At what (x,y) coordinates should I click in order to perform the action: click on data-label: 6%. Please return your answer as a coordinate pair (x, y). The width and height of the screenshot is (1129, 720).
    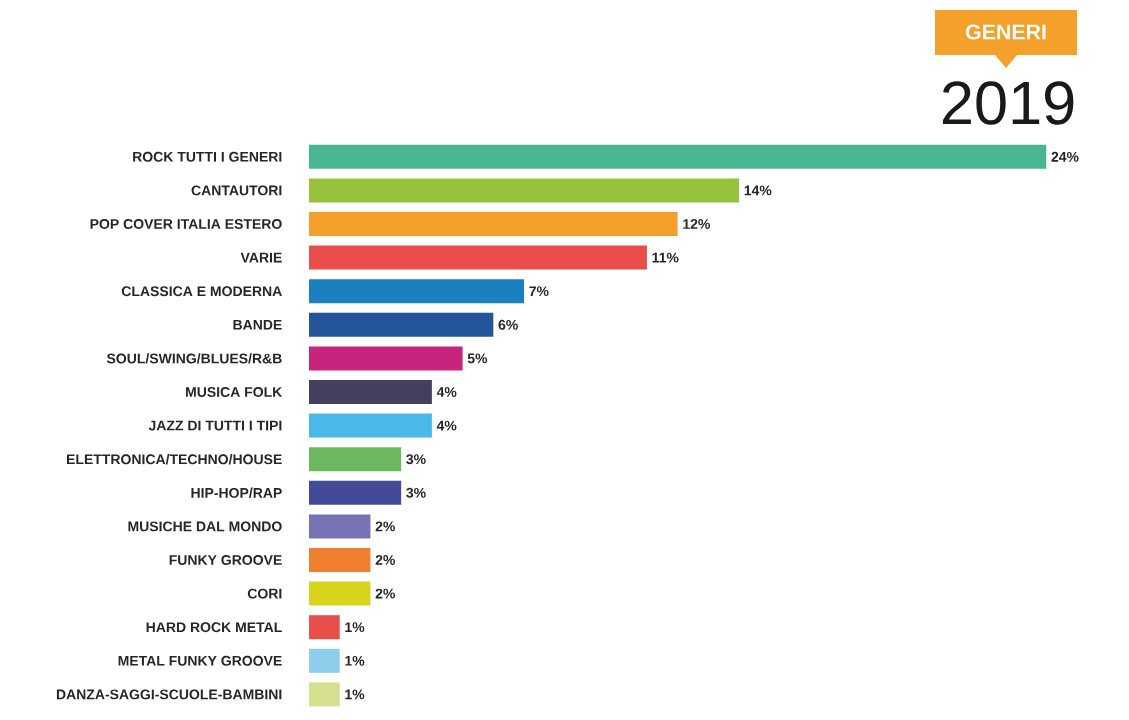
    Looking at the image, I should click on (508, 324).